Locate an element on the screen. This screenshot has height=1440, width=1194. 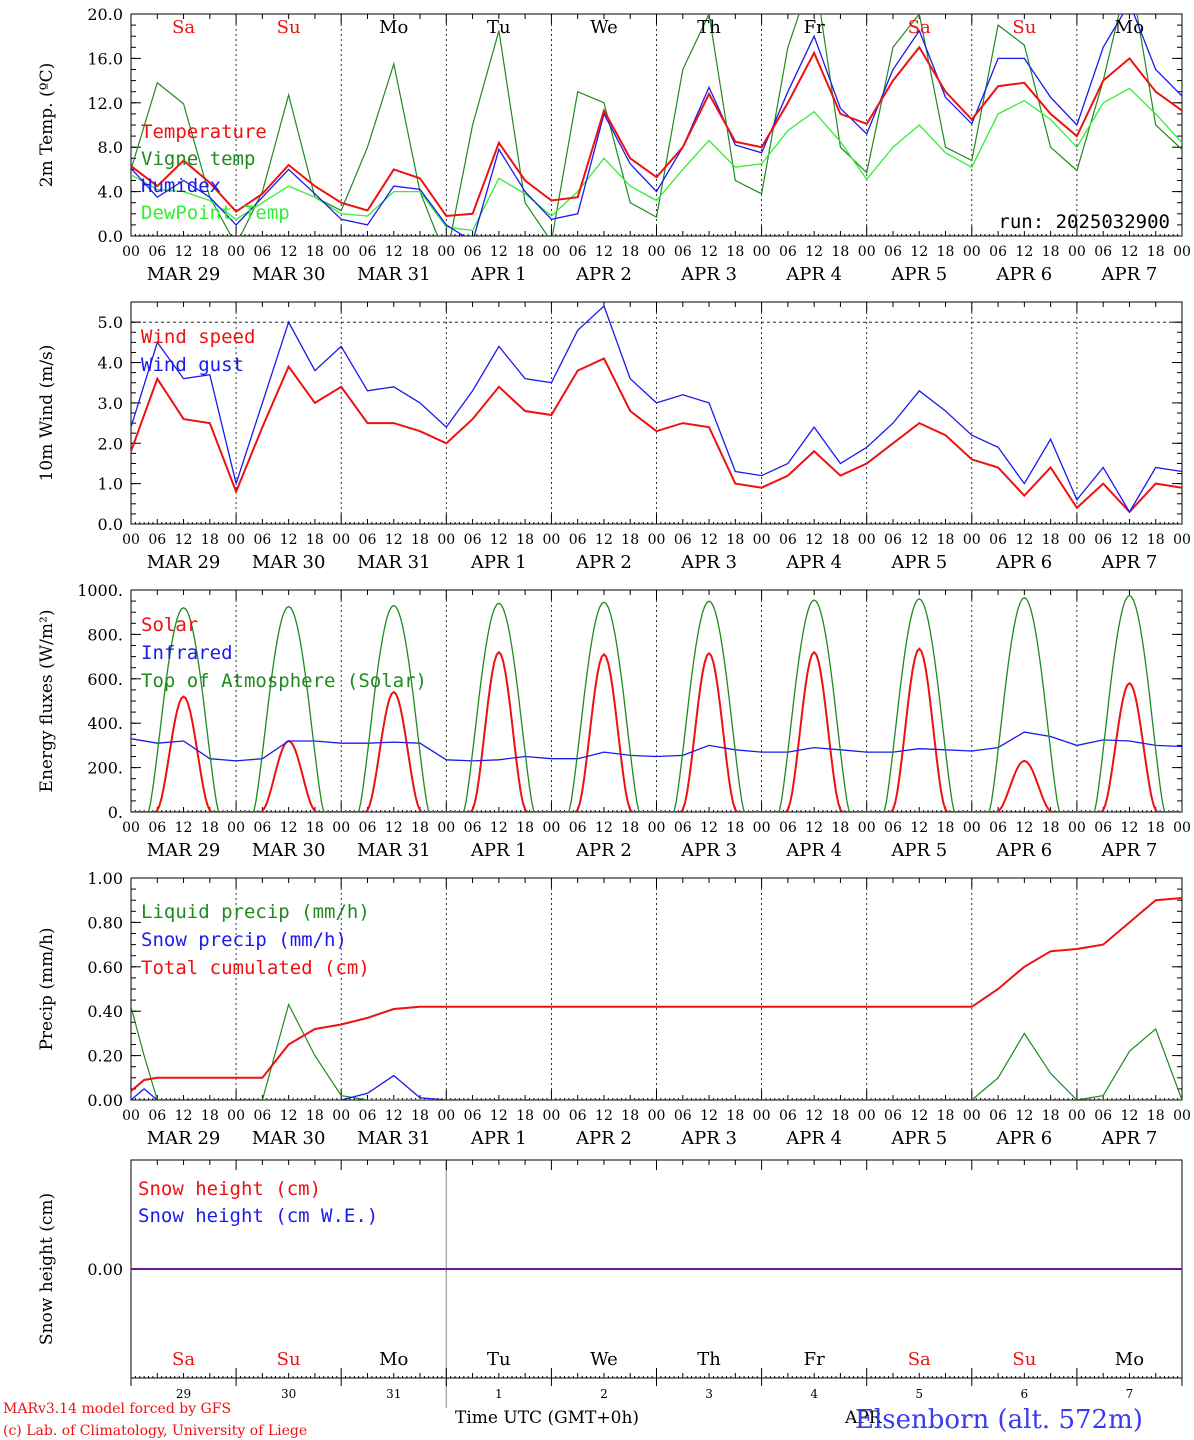
date-label: APR 3 is located at coordinates (708, 1138).